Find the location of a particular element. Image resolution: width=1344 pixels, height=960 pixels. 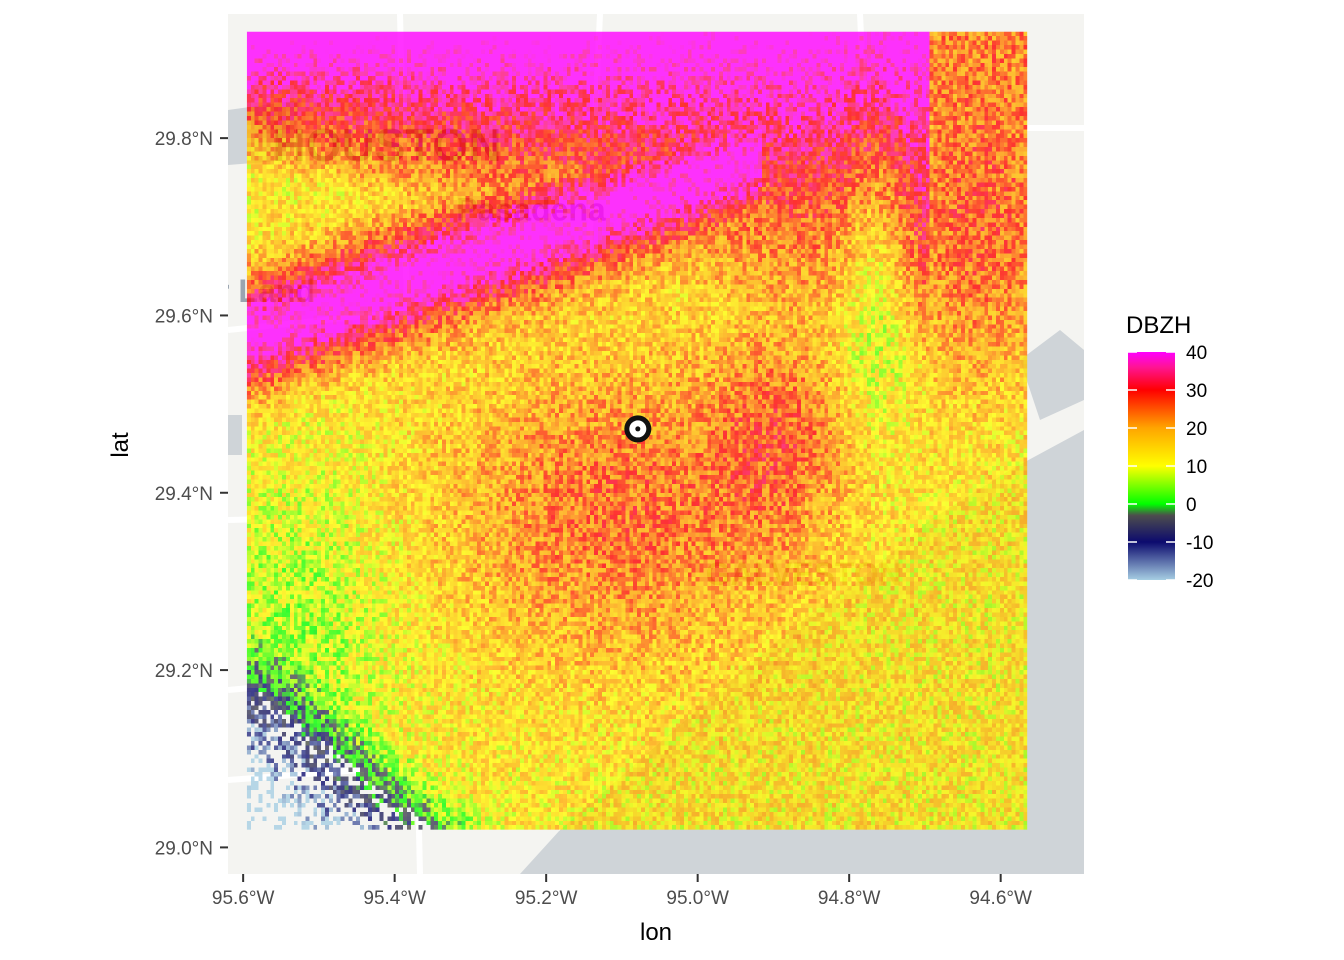

y-tick-label: 29.8°N is located at coordinates (184, 139).